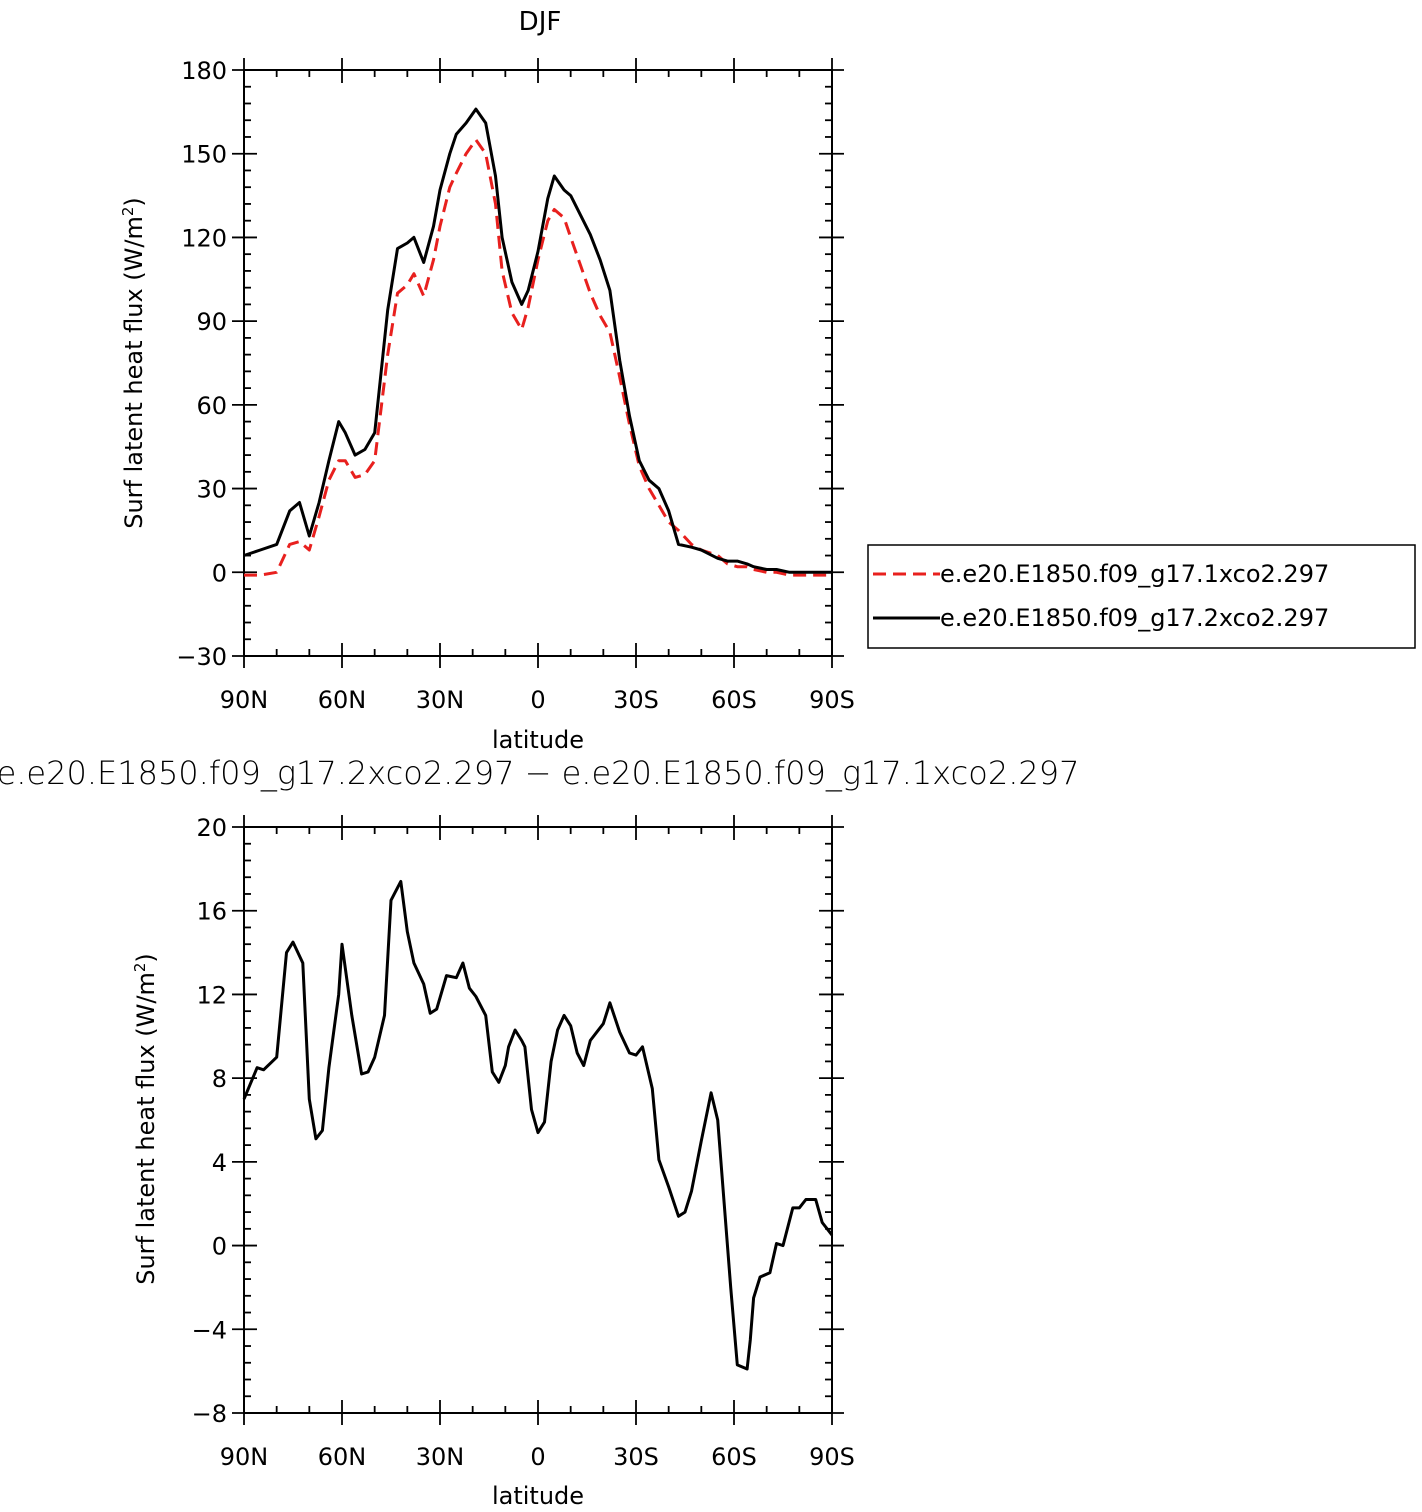 The width and height of the screenshot is (1422, 1512). I want to click on bottom-y-tick-label: 16, so click(211, 912).